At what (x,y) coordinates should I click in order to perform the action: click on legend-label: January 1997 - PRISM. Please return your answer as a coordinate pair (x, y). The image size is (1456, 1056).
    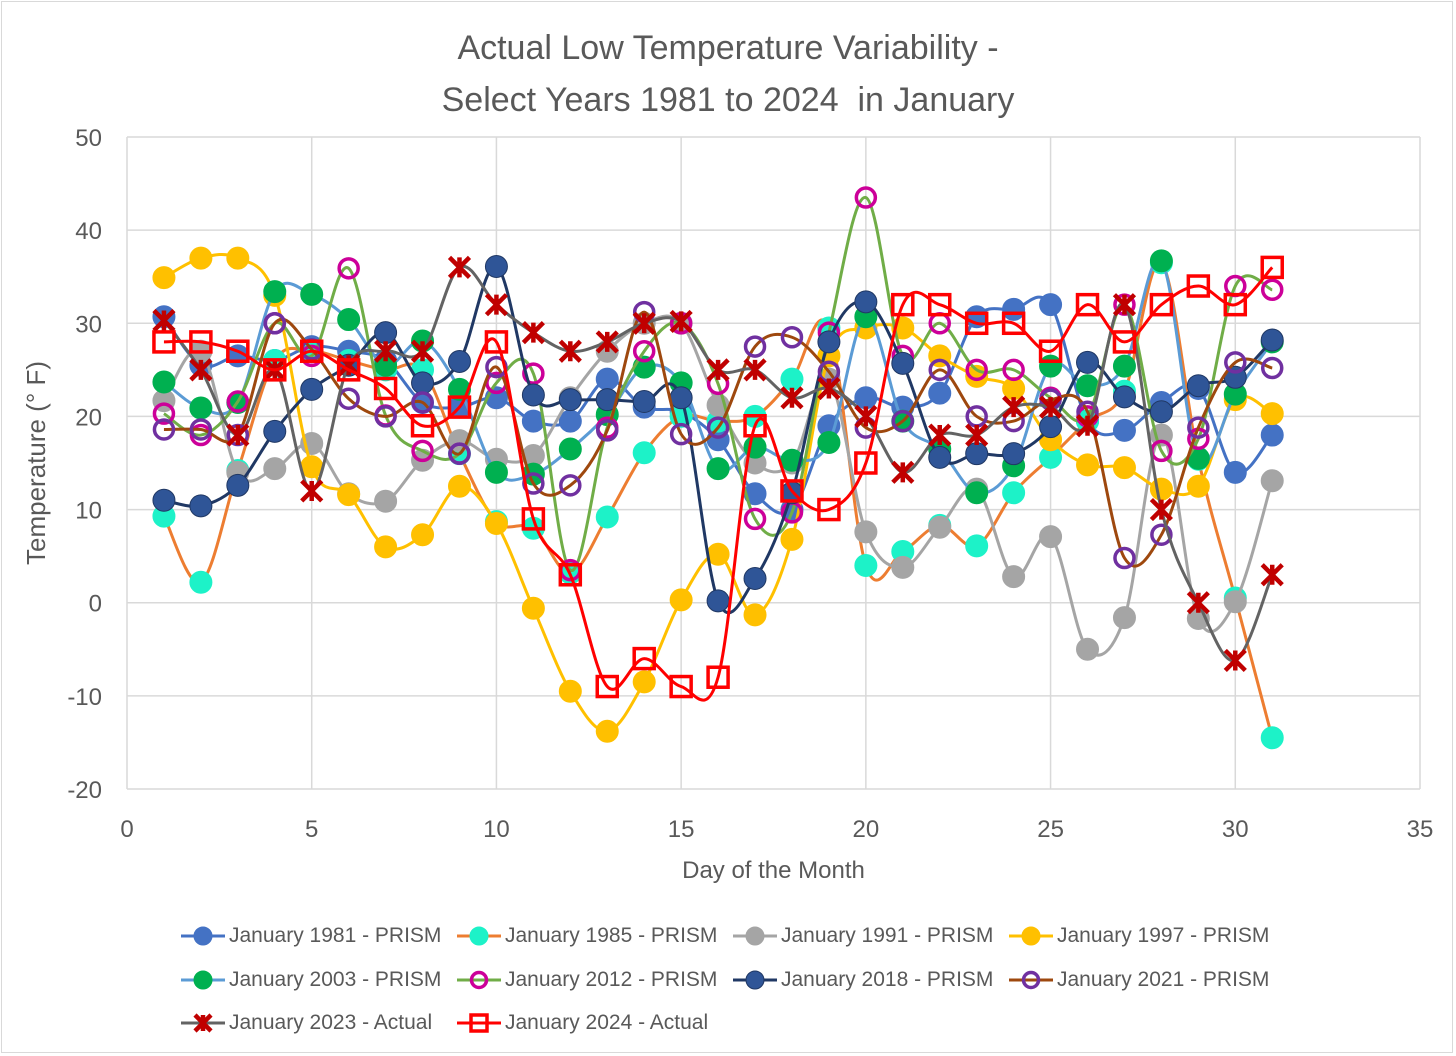
    Looking at the image, I should click on (1163, 935).